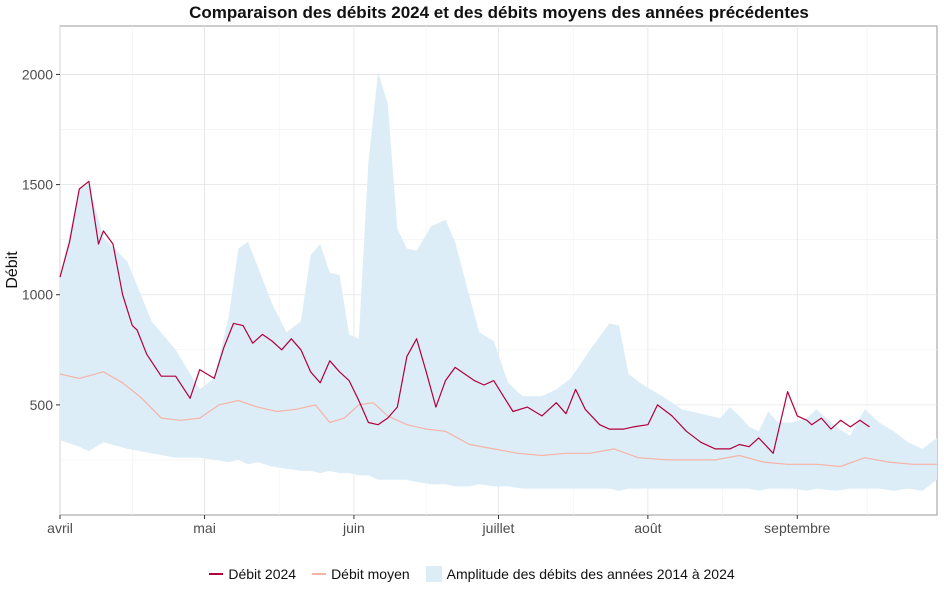 This screenshot has height=590, width=944. What do you see at coordinates (42, 405) in the screenshot?
I see `y-tick-label: 500` at bounding box center [42, 405].